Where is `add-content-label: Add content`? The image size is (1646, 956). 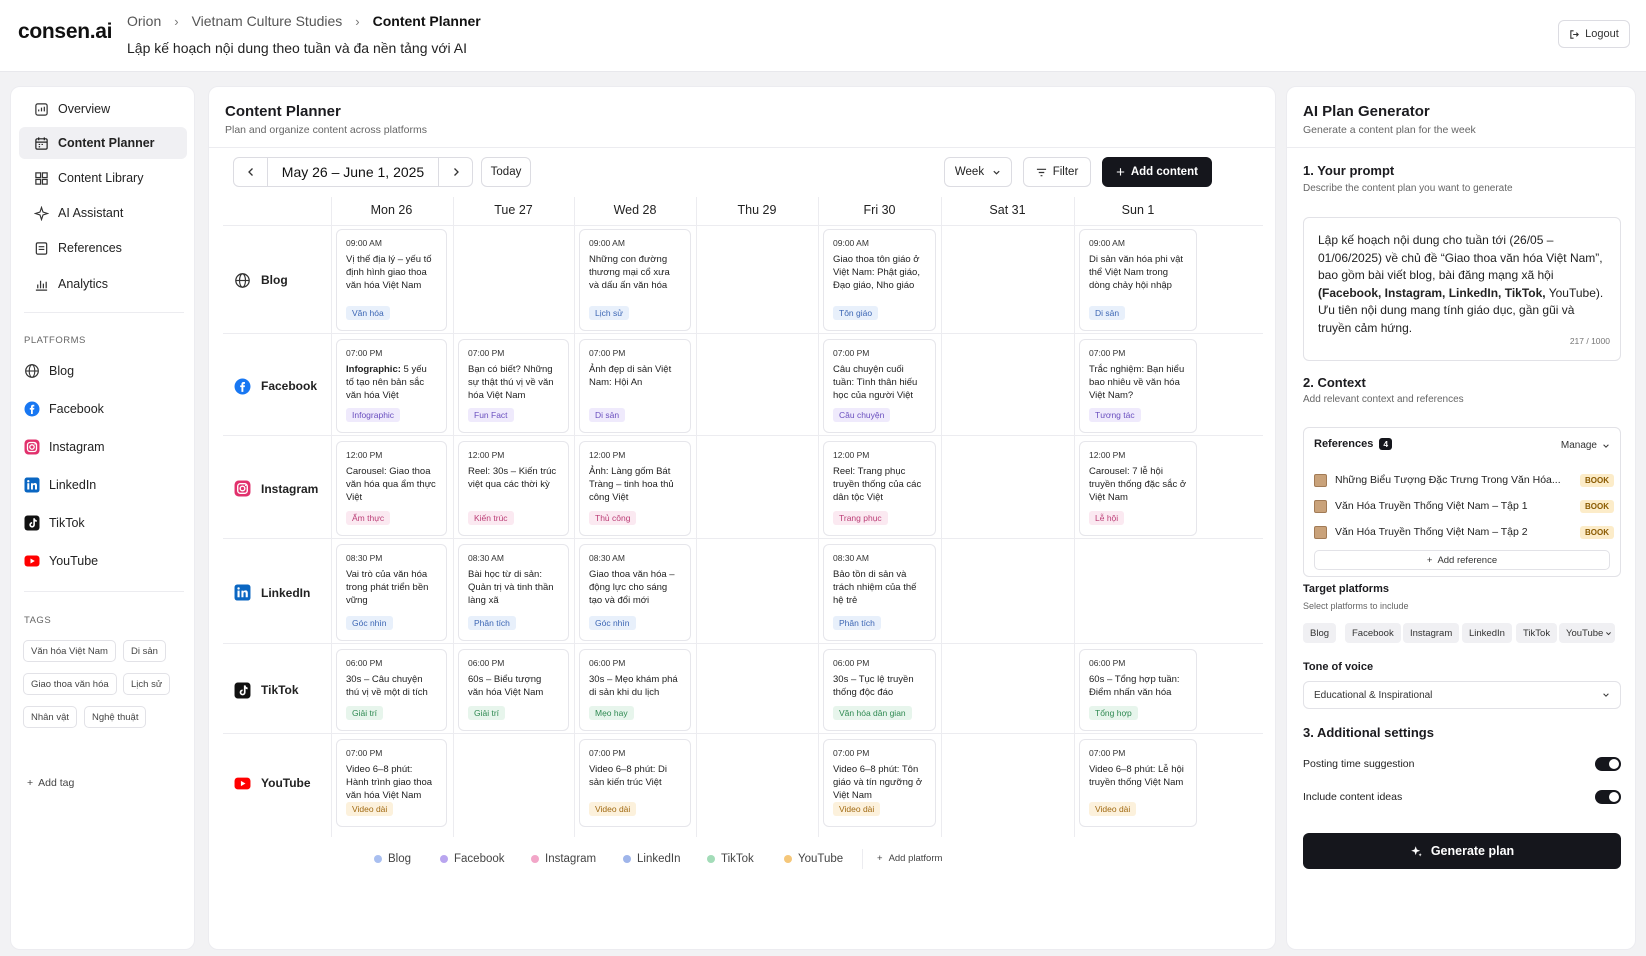 add-content-label: Add content is located at coordinates (1164, 172).